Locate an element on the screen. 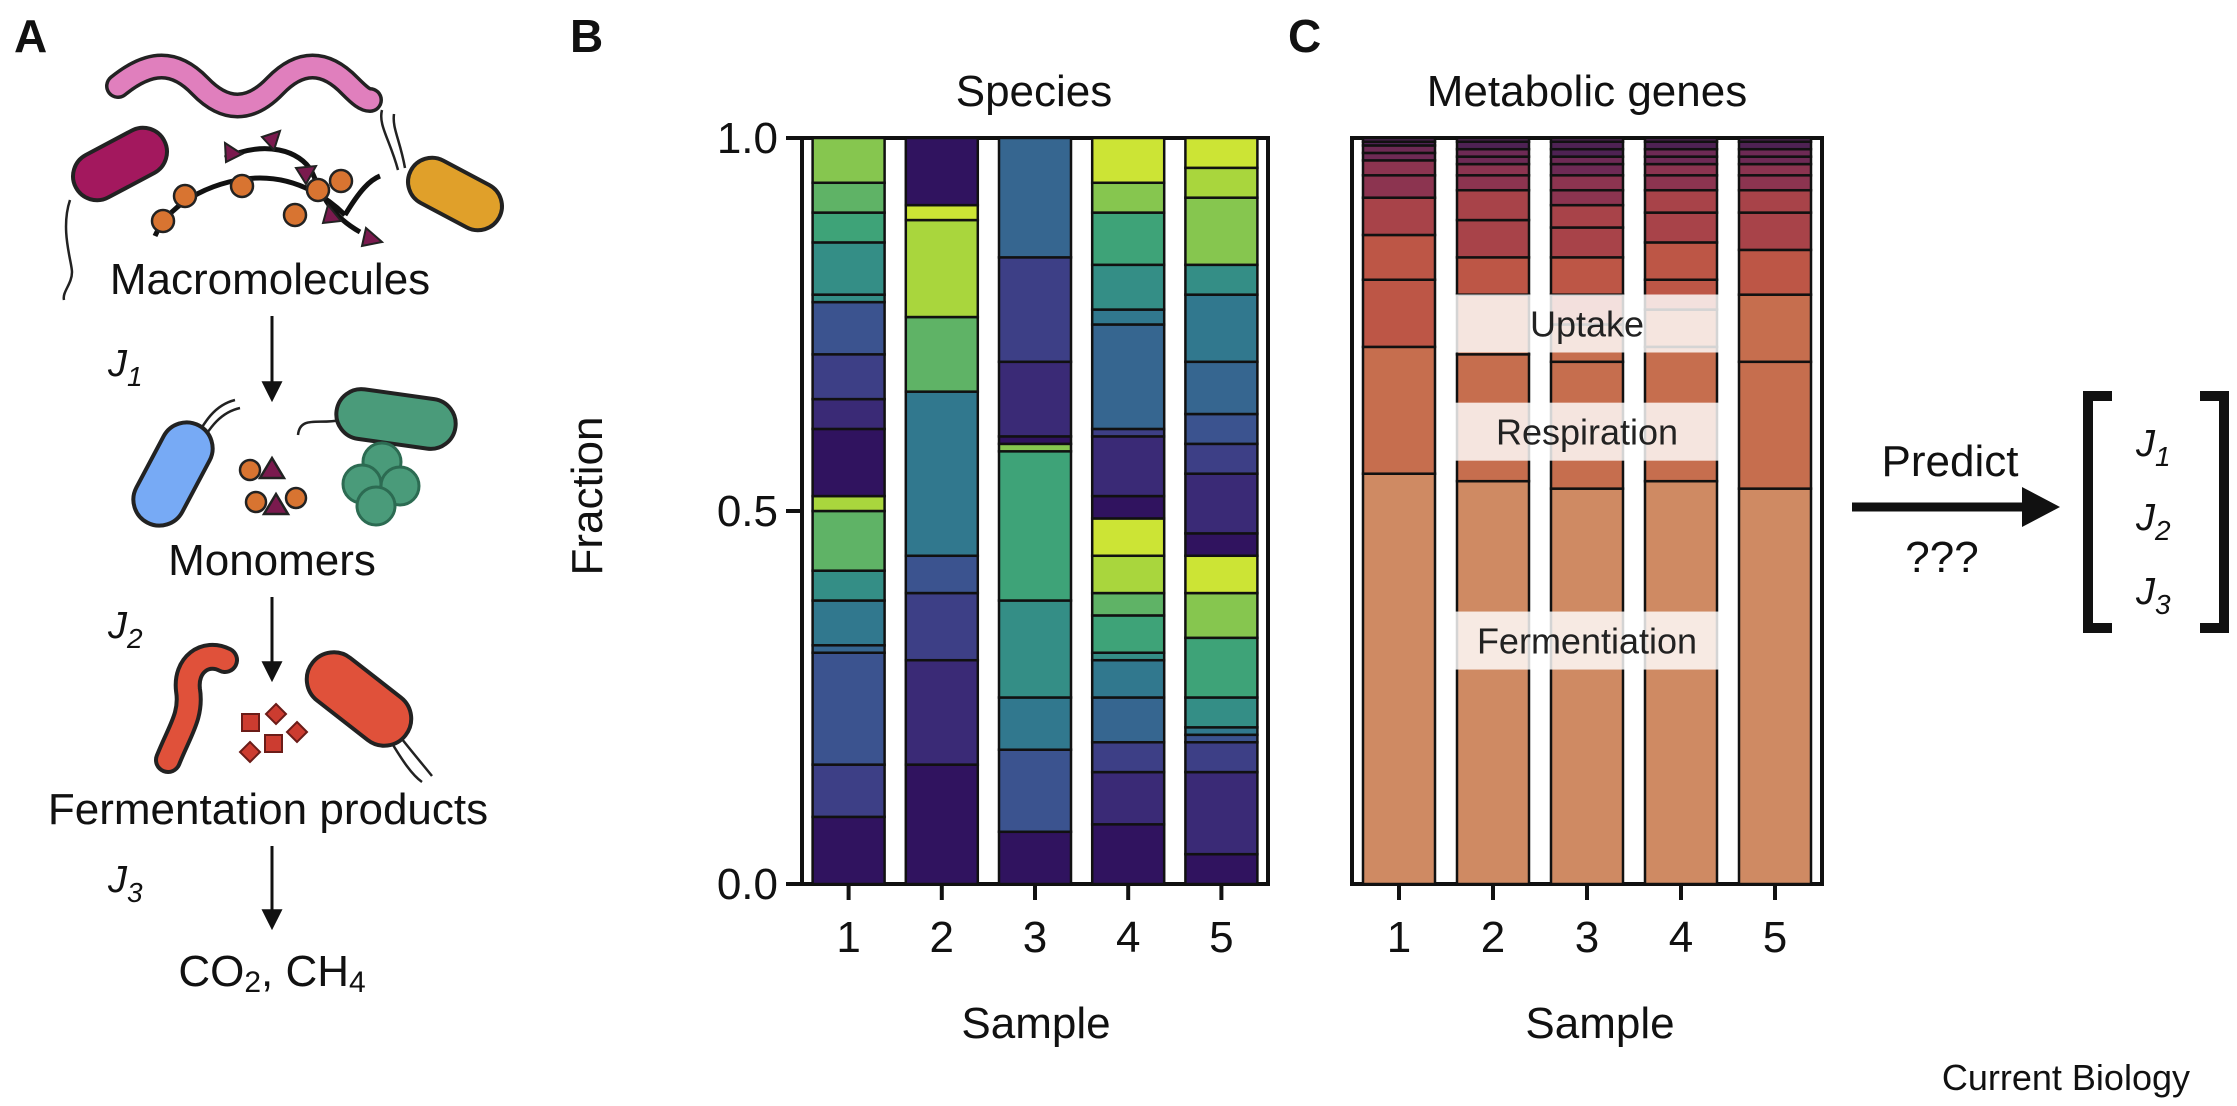  flux-label-3: J3 is located at coordinates (125, 883).